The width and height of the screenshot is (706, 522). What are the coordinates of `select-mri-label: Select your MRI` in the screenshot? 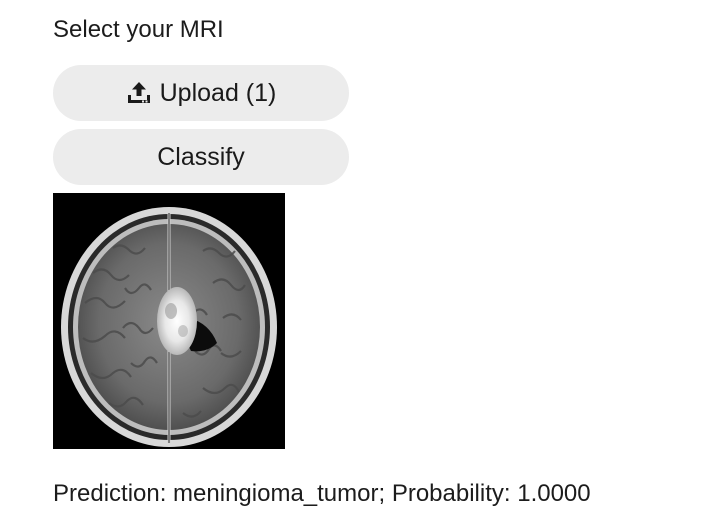 It's located at (138, 29).